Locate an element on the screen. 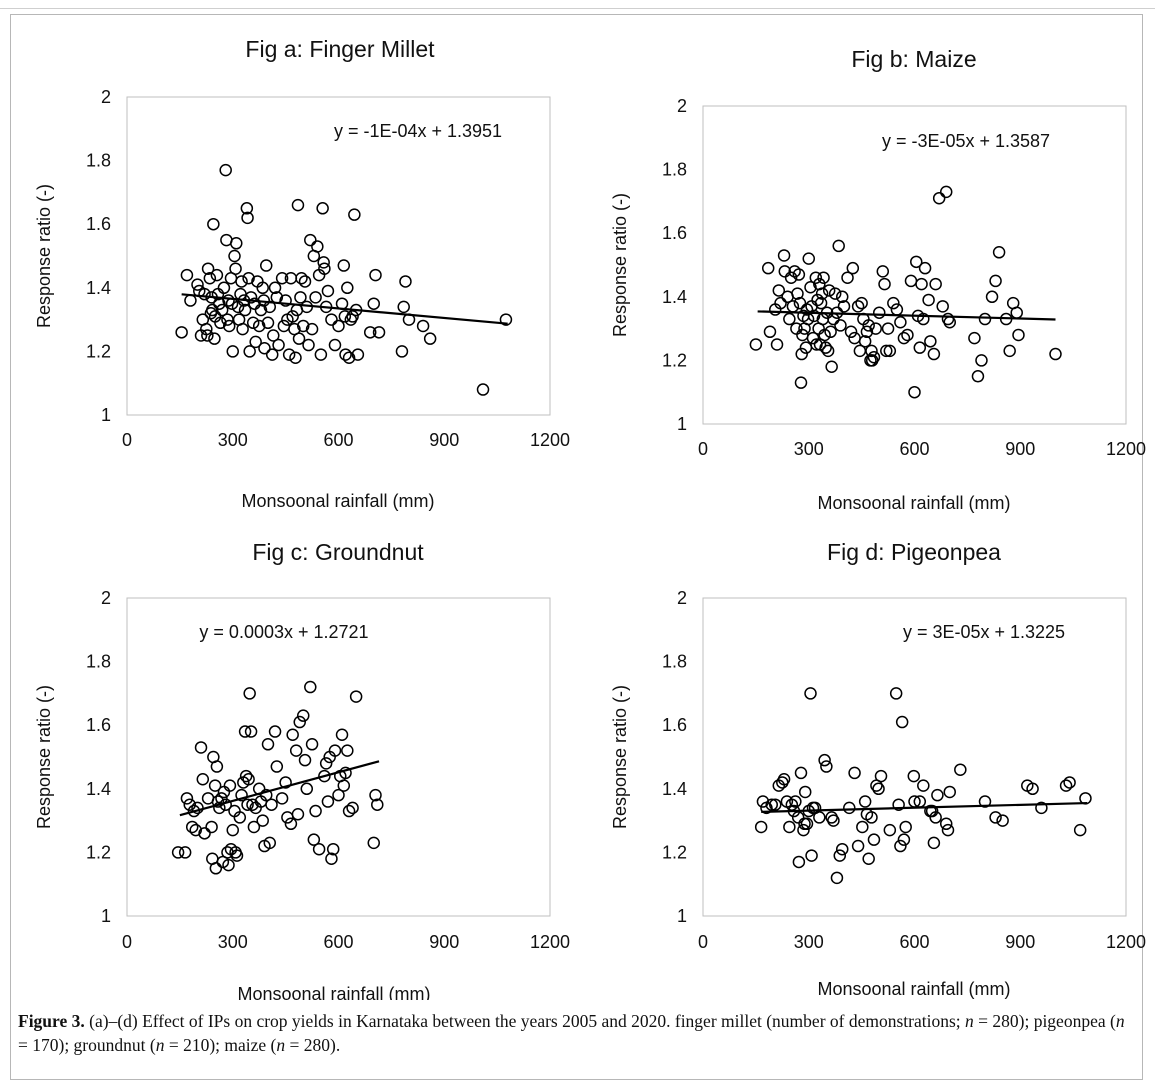 This screenshot has height=1090, width=1155. y-tick-label: 1.2 is located at coordinates (674, 360).